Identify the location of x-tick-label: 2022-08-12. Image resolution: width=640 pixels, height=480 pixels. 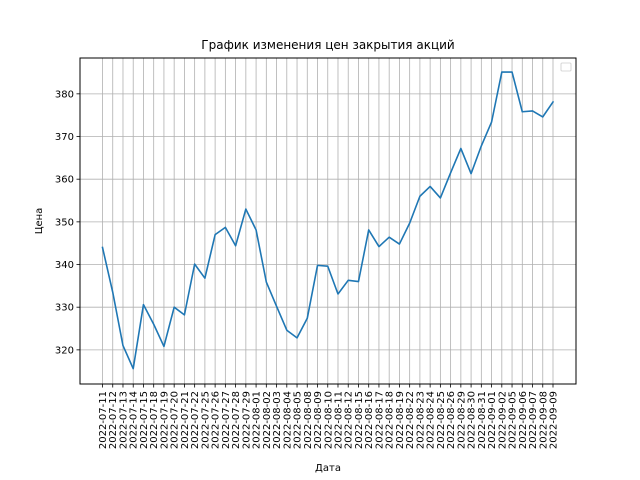
(349, 420).